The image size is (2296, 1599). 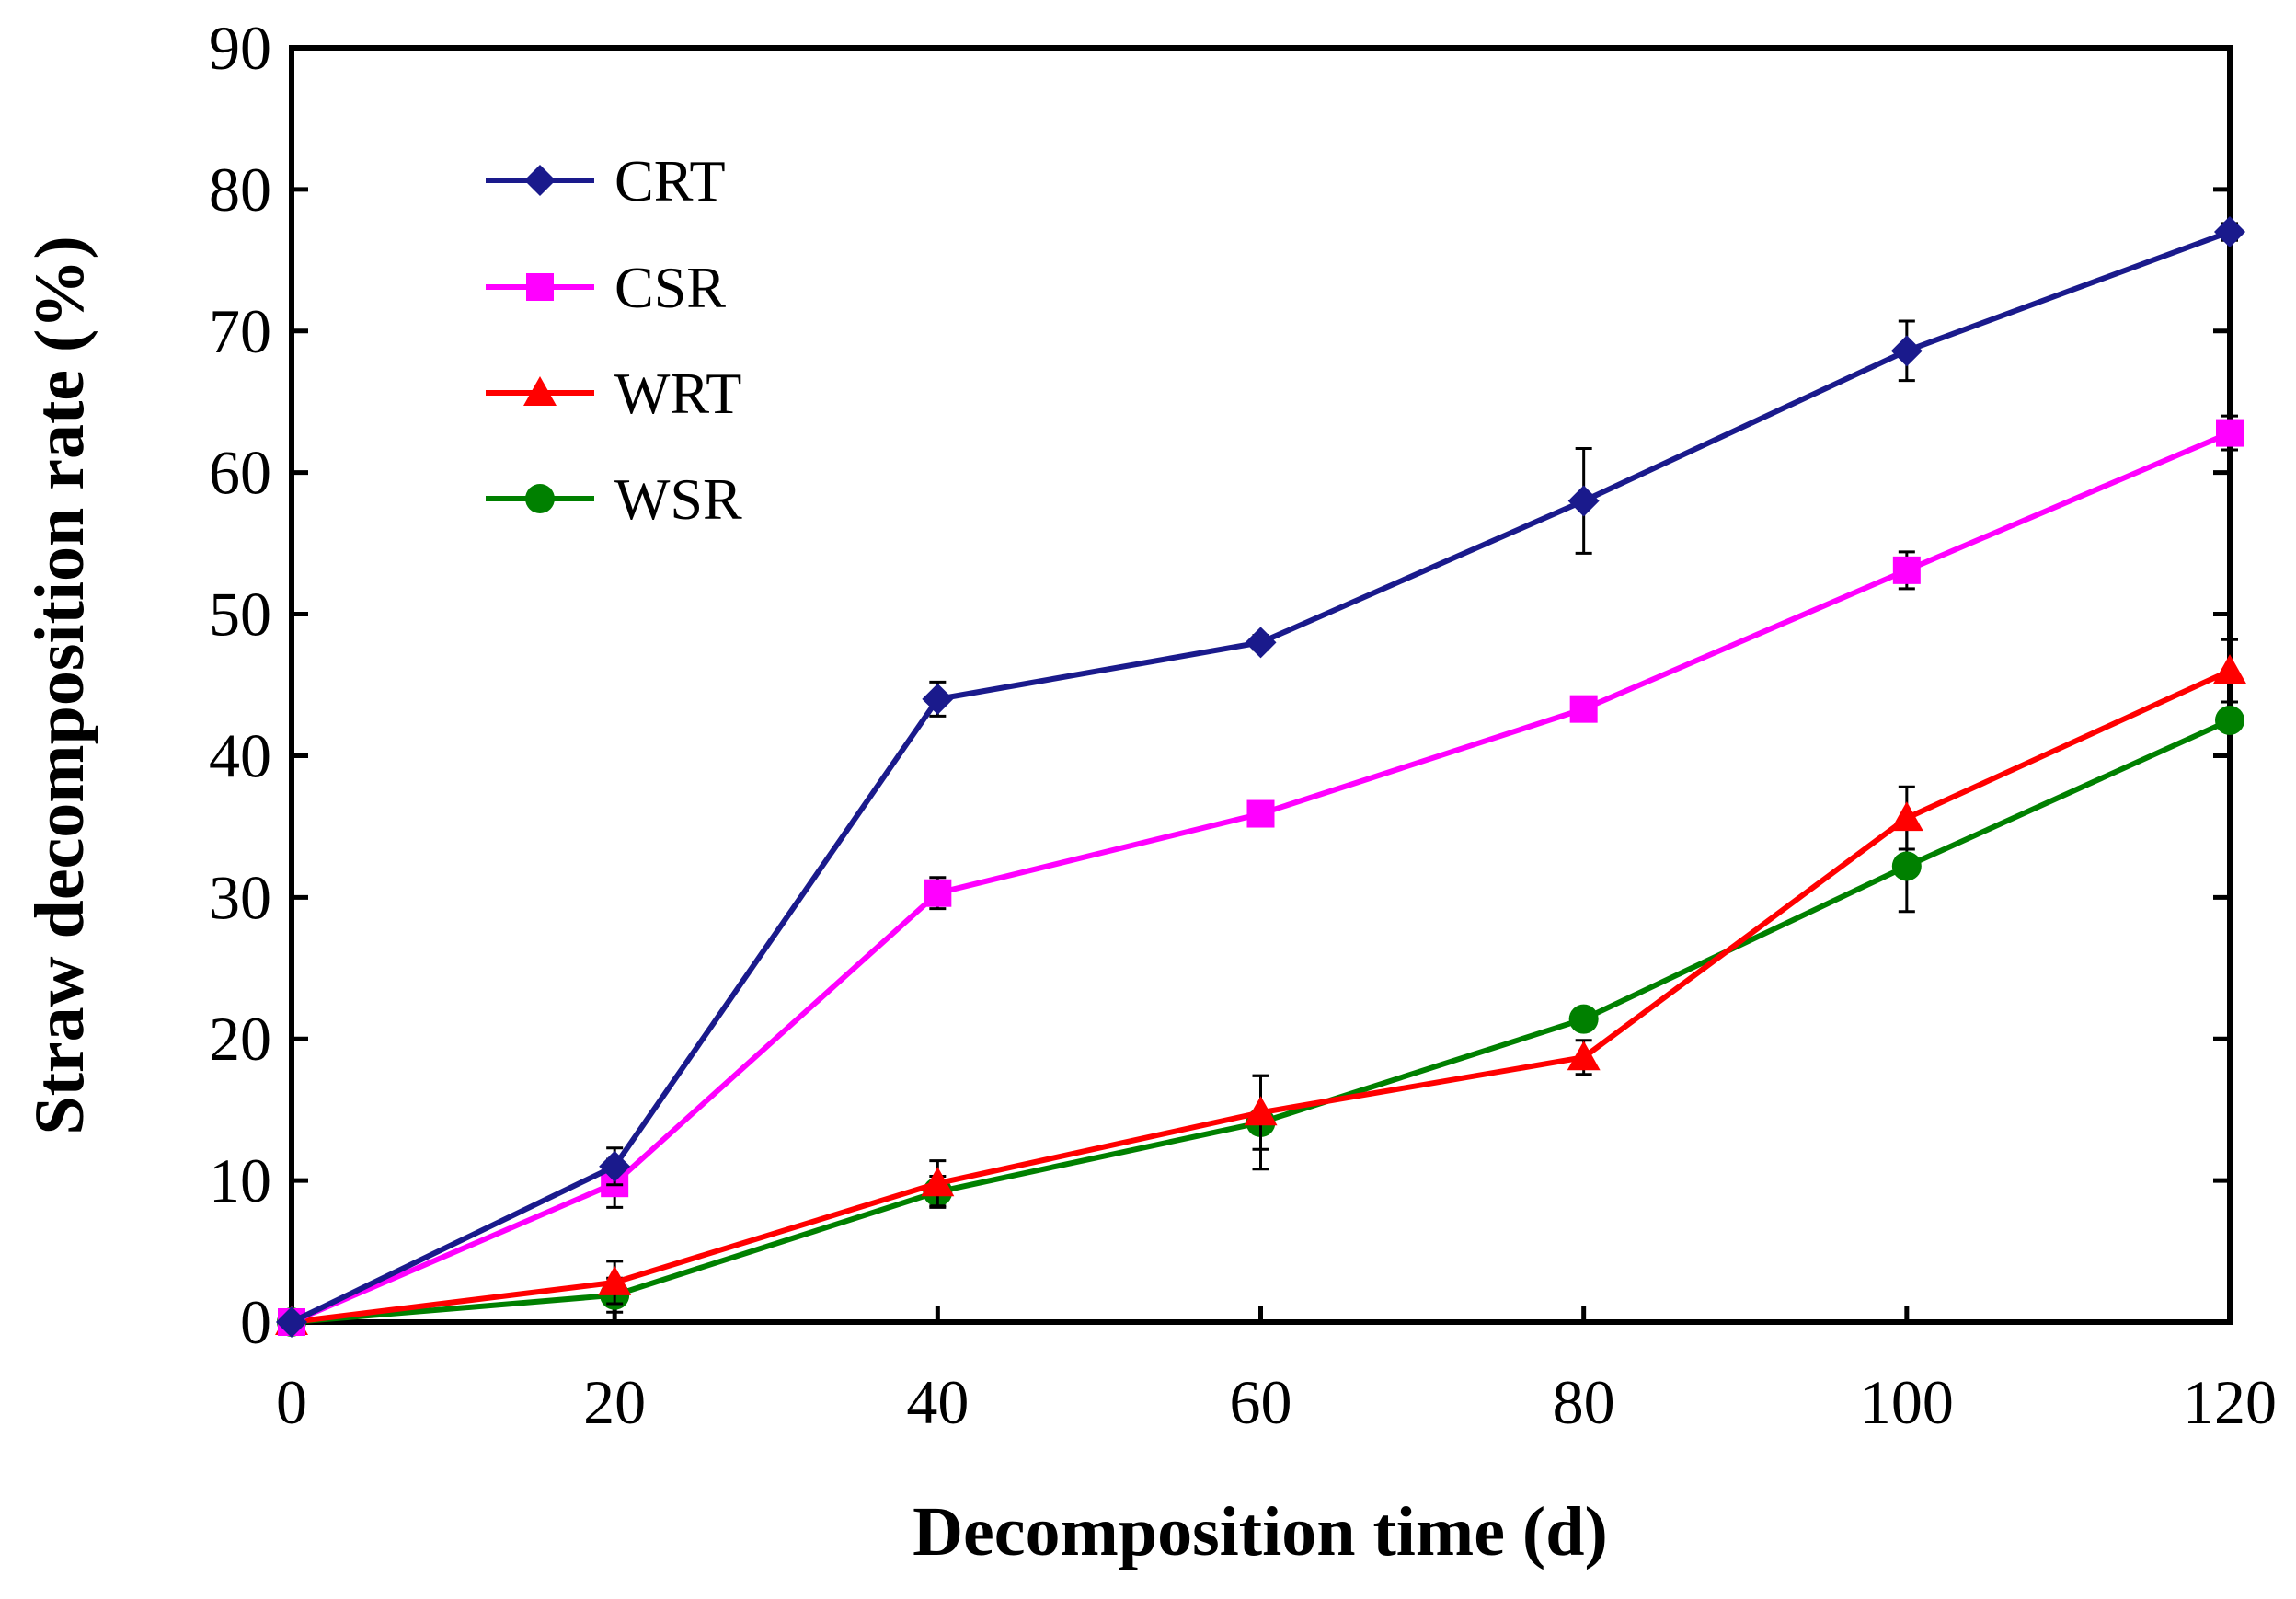 I want to click on x-tick-label: 100, so click(x=1907, y=1402).